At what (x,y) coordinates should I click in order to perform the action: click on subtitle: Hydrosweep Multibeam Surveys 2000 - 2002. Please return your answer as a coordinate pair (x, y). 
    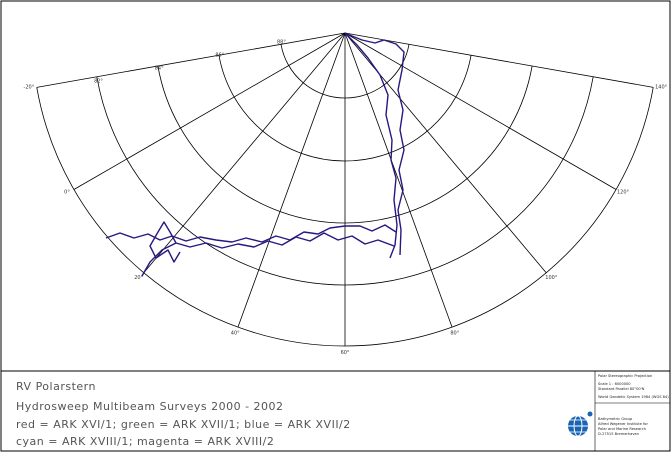
    Looking at the image, I should click on (150, 406).